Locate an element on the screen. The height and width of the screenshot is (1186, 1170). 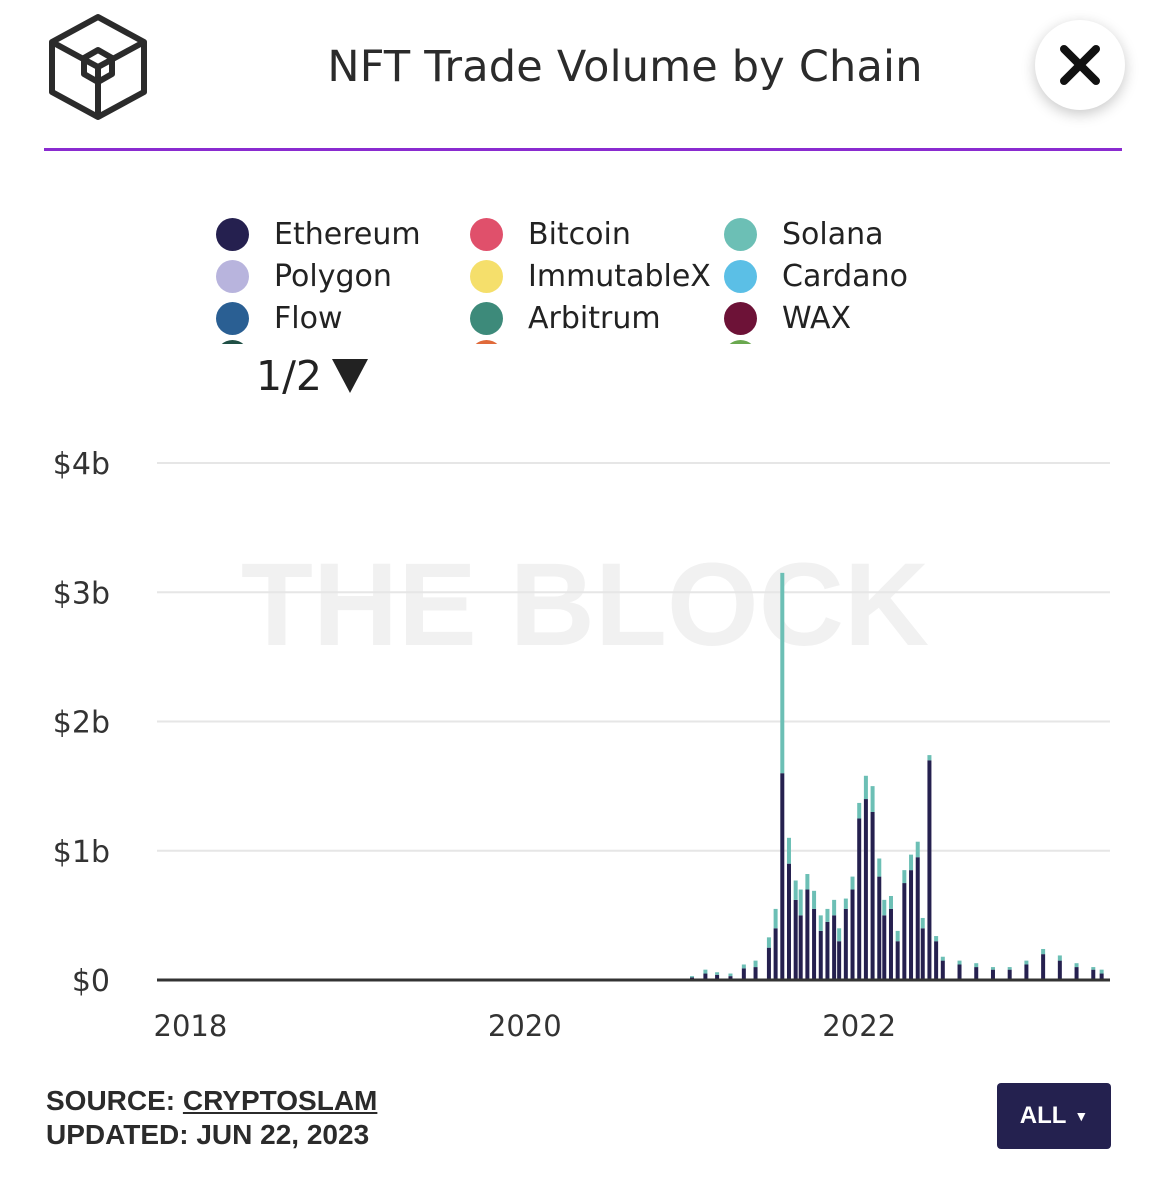
range-label: ALL is located at coordinates (1043, 1115).